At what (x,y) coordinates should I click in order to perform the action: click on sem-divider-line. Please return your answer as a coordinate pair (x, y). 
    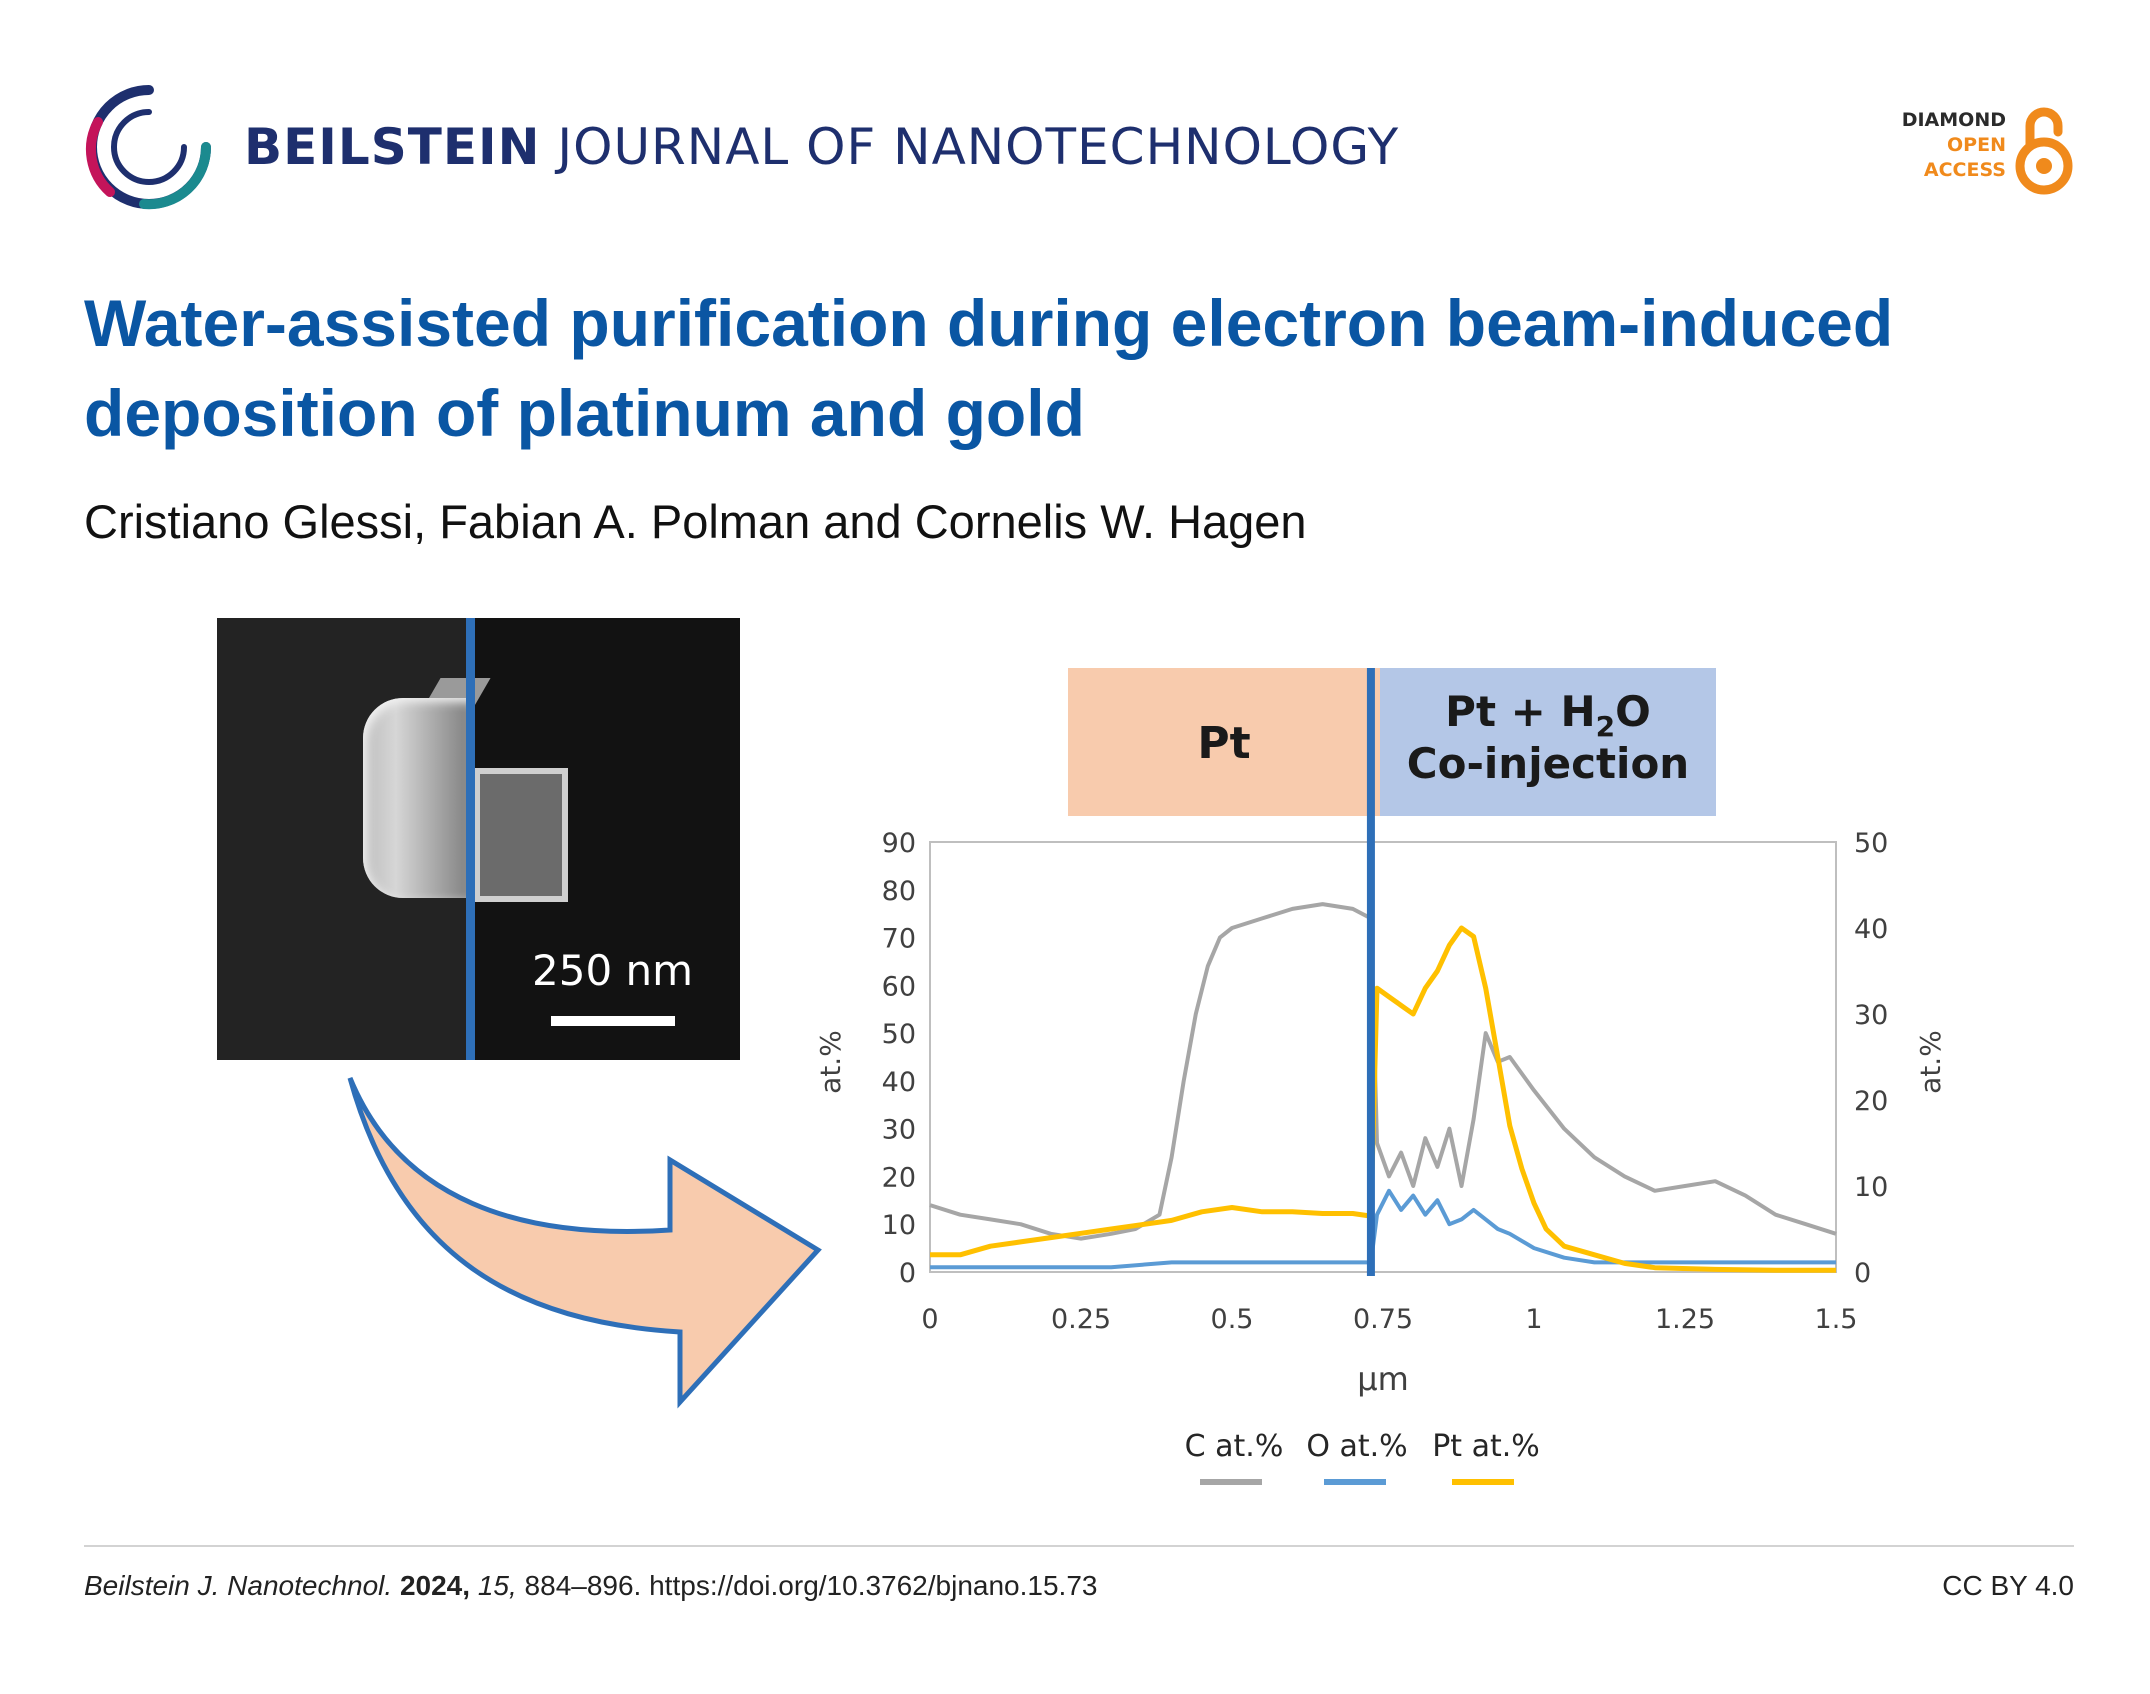
    Looking at the image, I should click on (470, 839).